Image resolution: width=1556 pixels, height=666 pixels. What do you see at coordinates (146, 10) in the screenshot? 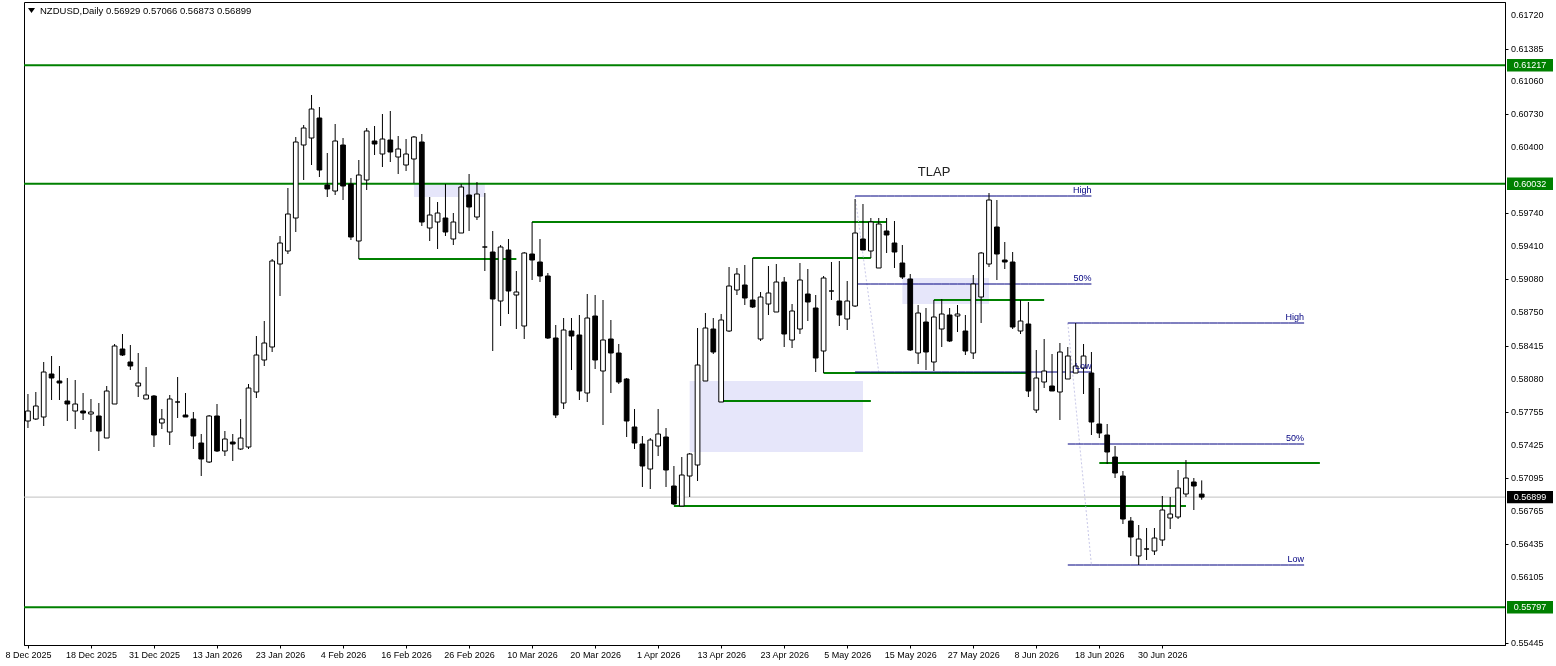
I see `chart-title: NZDUSD,Daily 0.56929 0.57066 0.56873 0.56899` at bounding box center [146, 10].